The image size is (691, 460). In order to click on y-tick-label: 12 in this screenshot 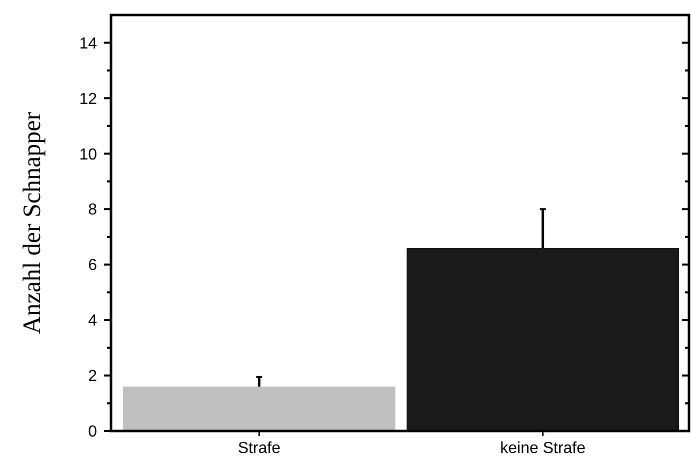, I will do `click(88, 99)`.